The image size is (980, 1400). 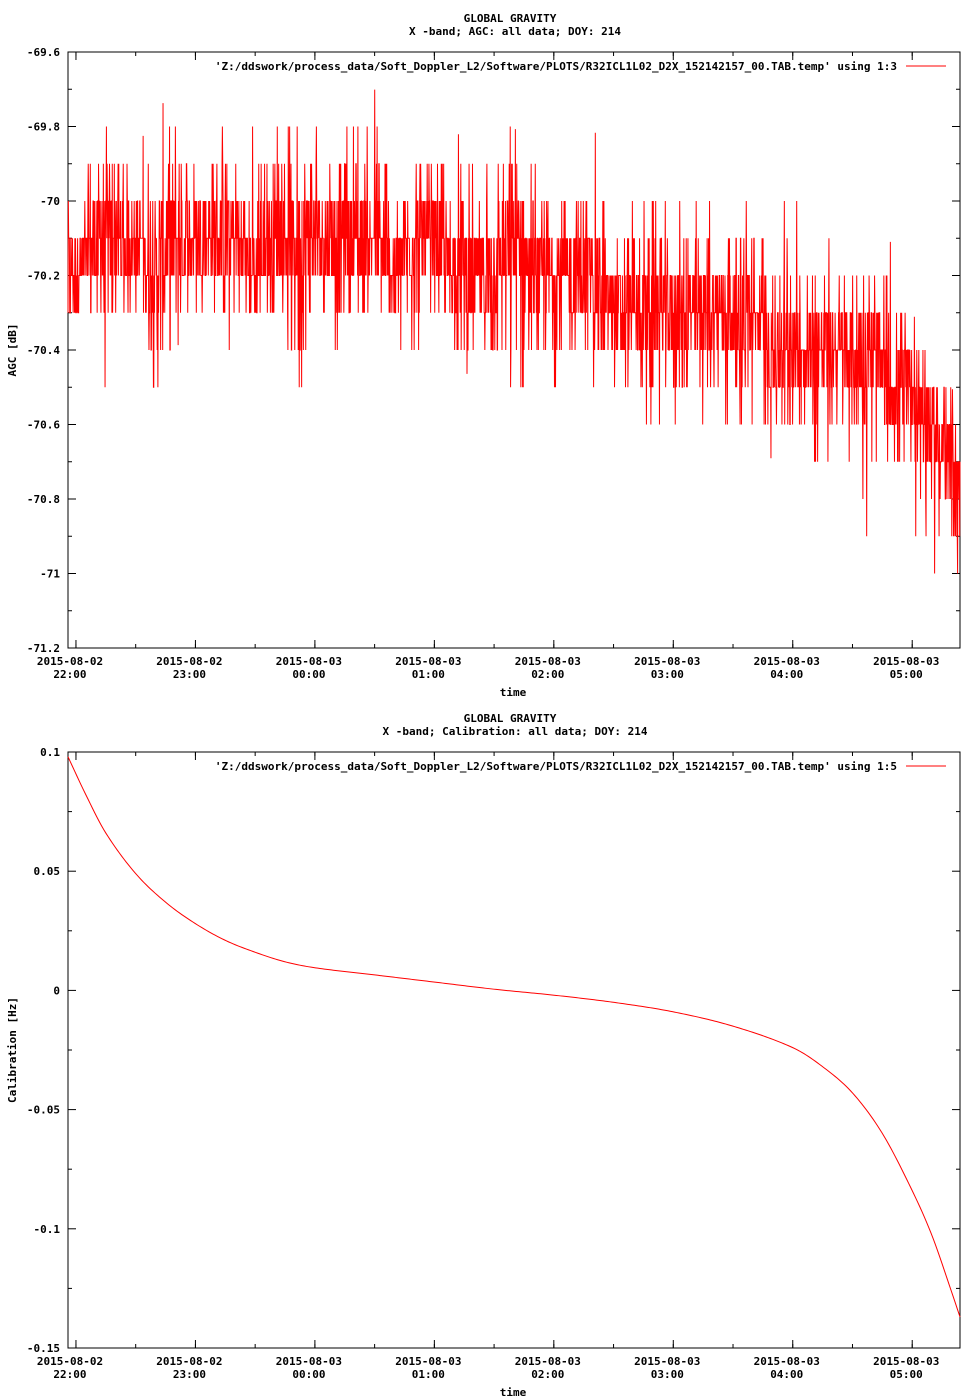 I want to click on y-tick-label: -69.8, so click(x=43, y=127).